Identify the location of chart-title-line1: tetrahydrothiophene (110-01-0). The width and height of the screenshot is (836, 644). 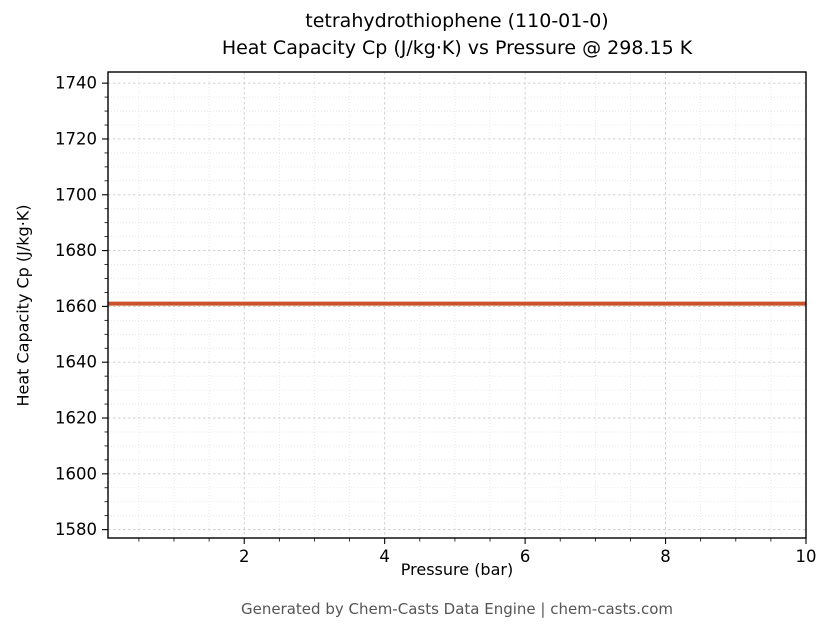
(457, 21).